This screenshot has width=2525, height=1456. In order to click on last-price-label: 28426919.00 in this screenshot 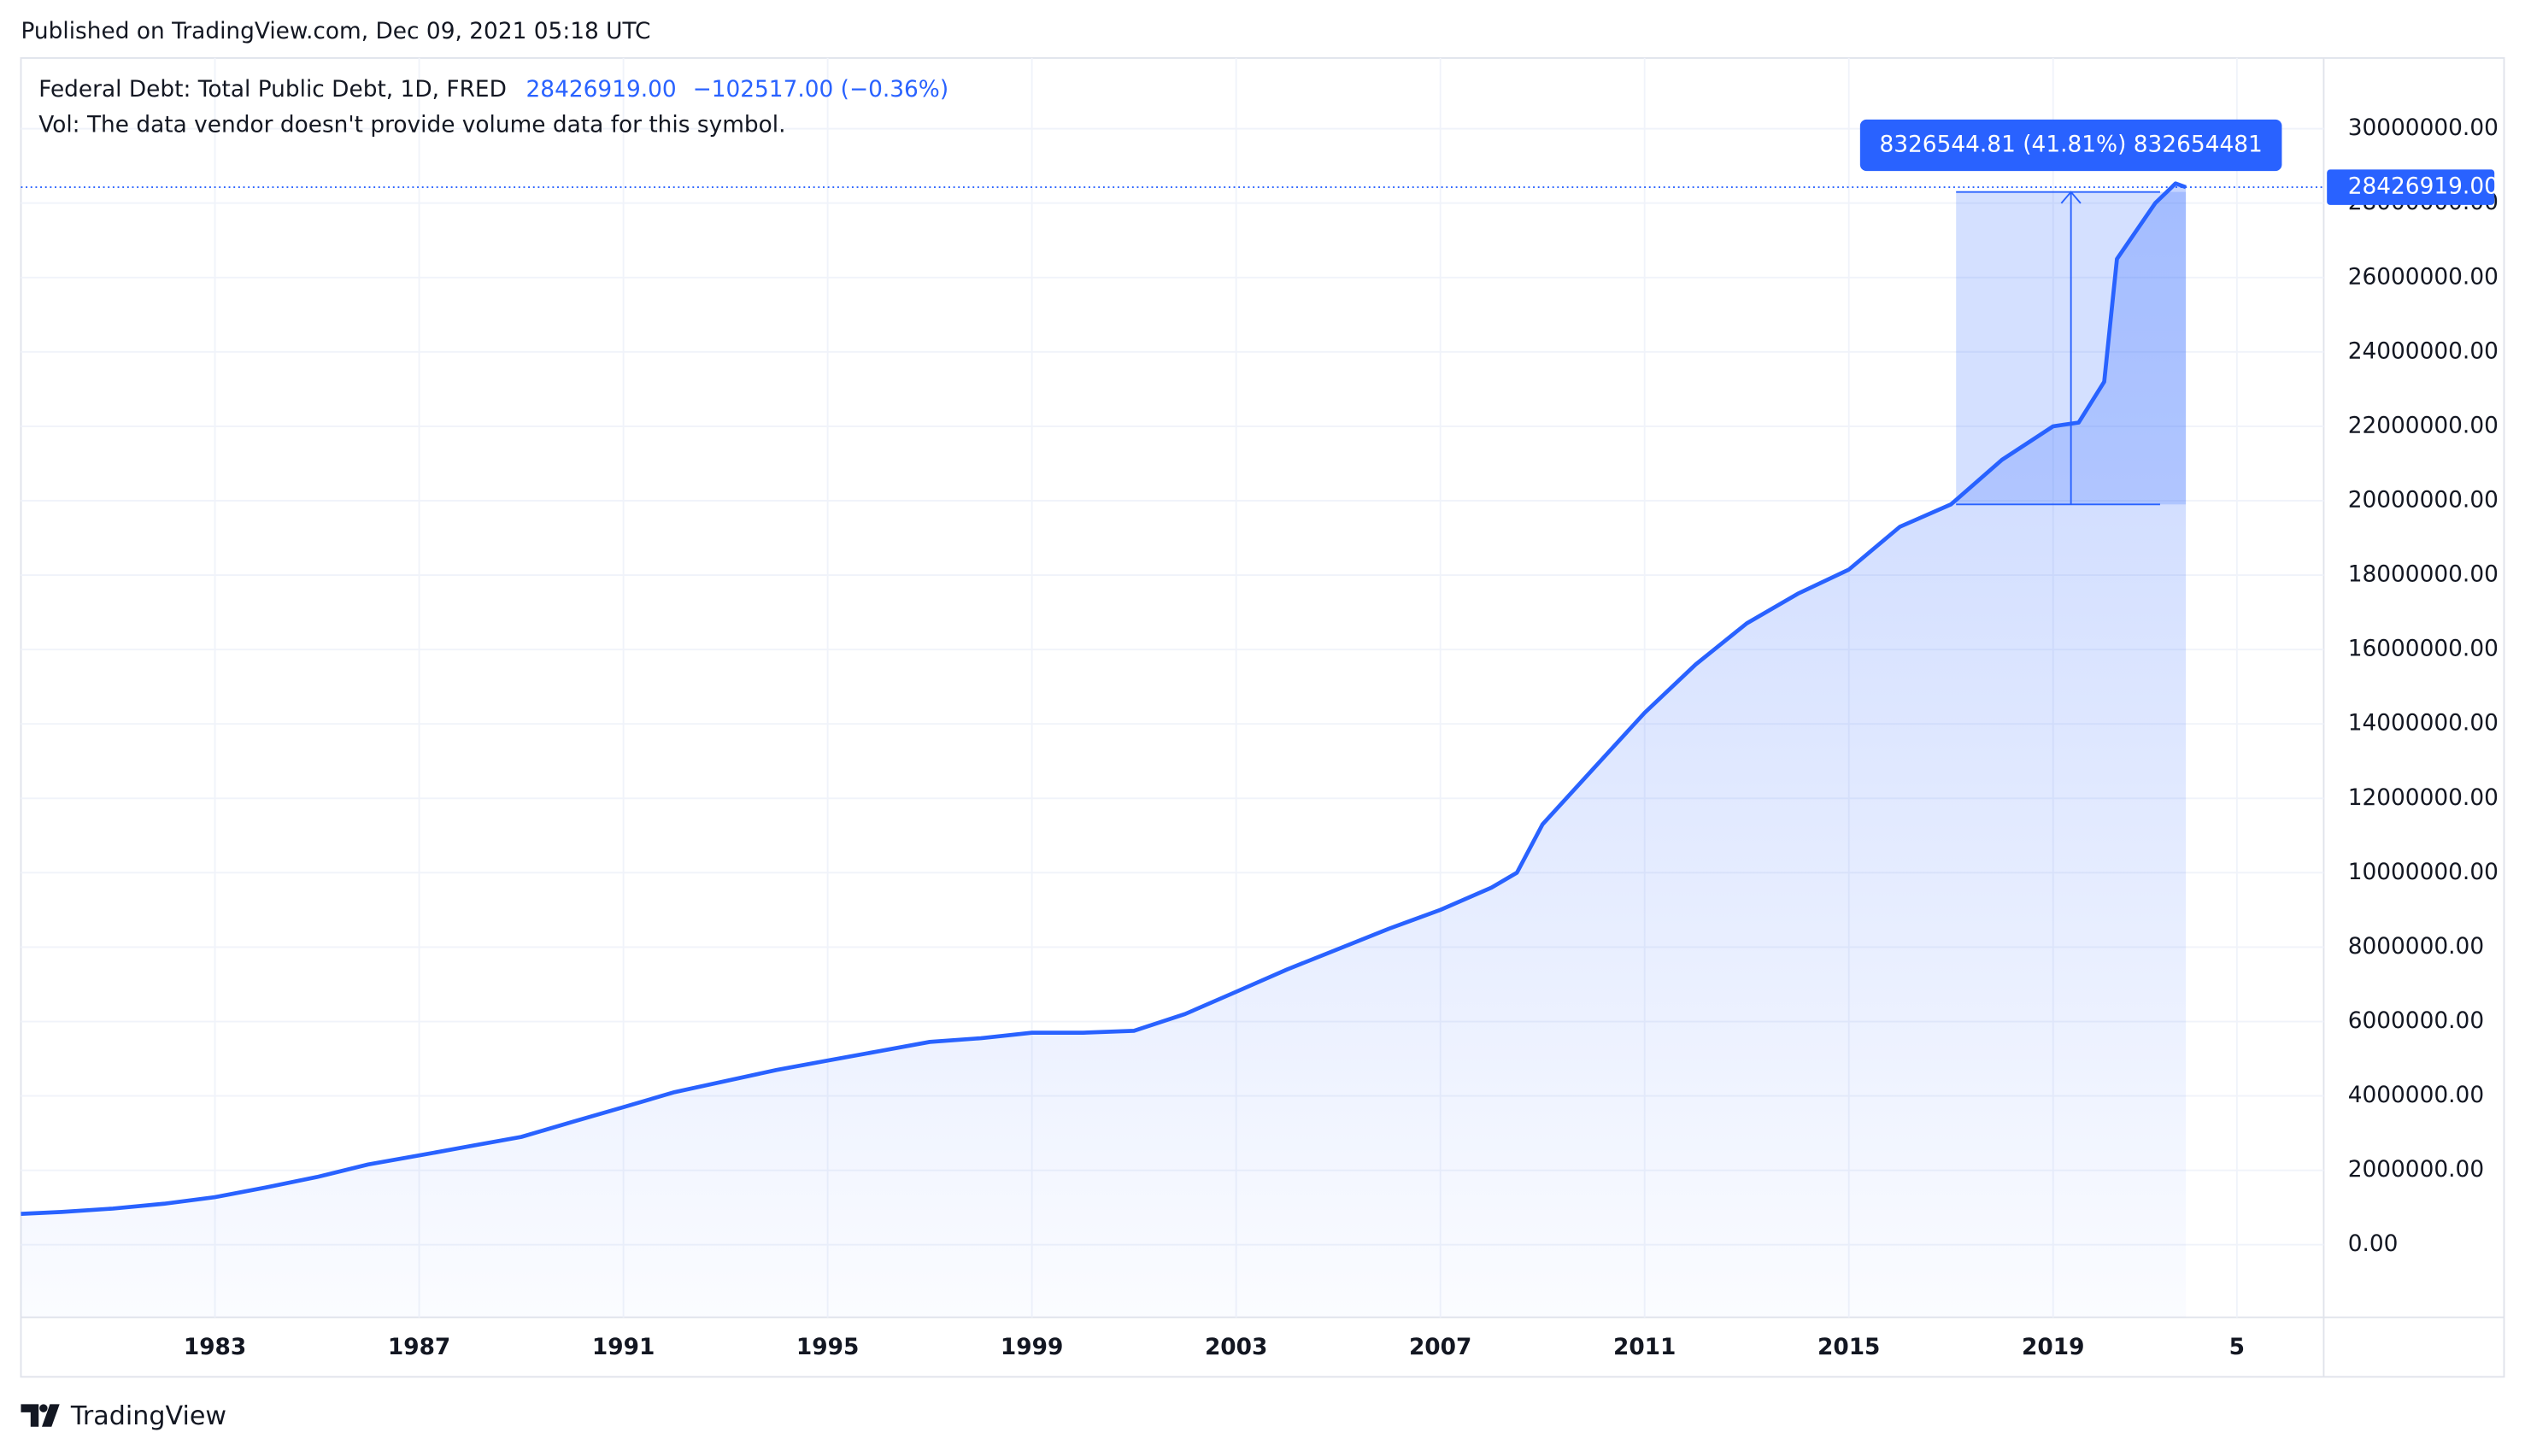, I will do `click(2423, 187)`.